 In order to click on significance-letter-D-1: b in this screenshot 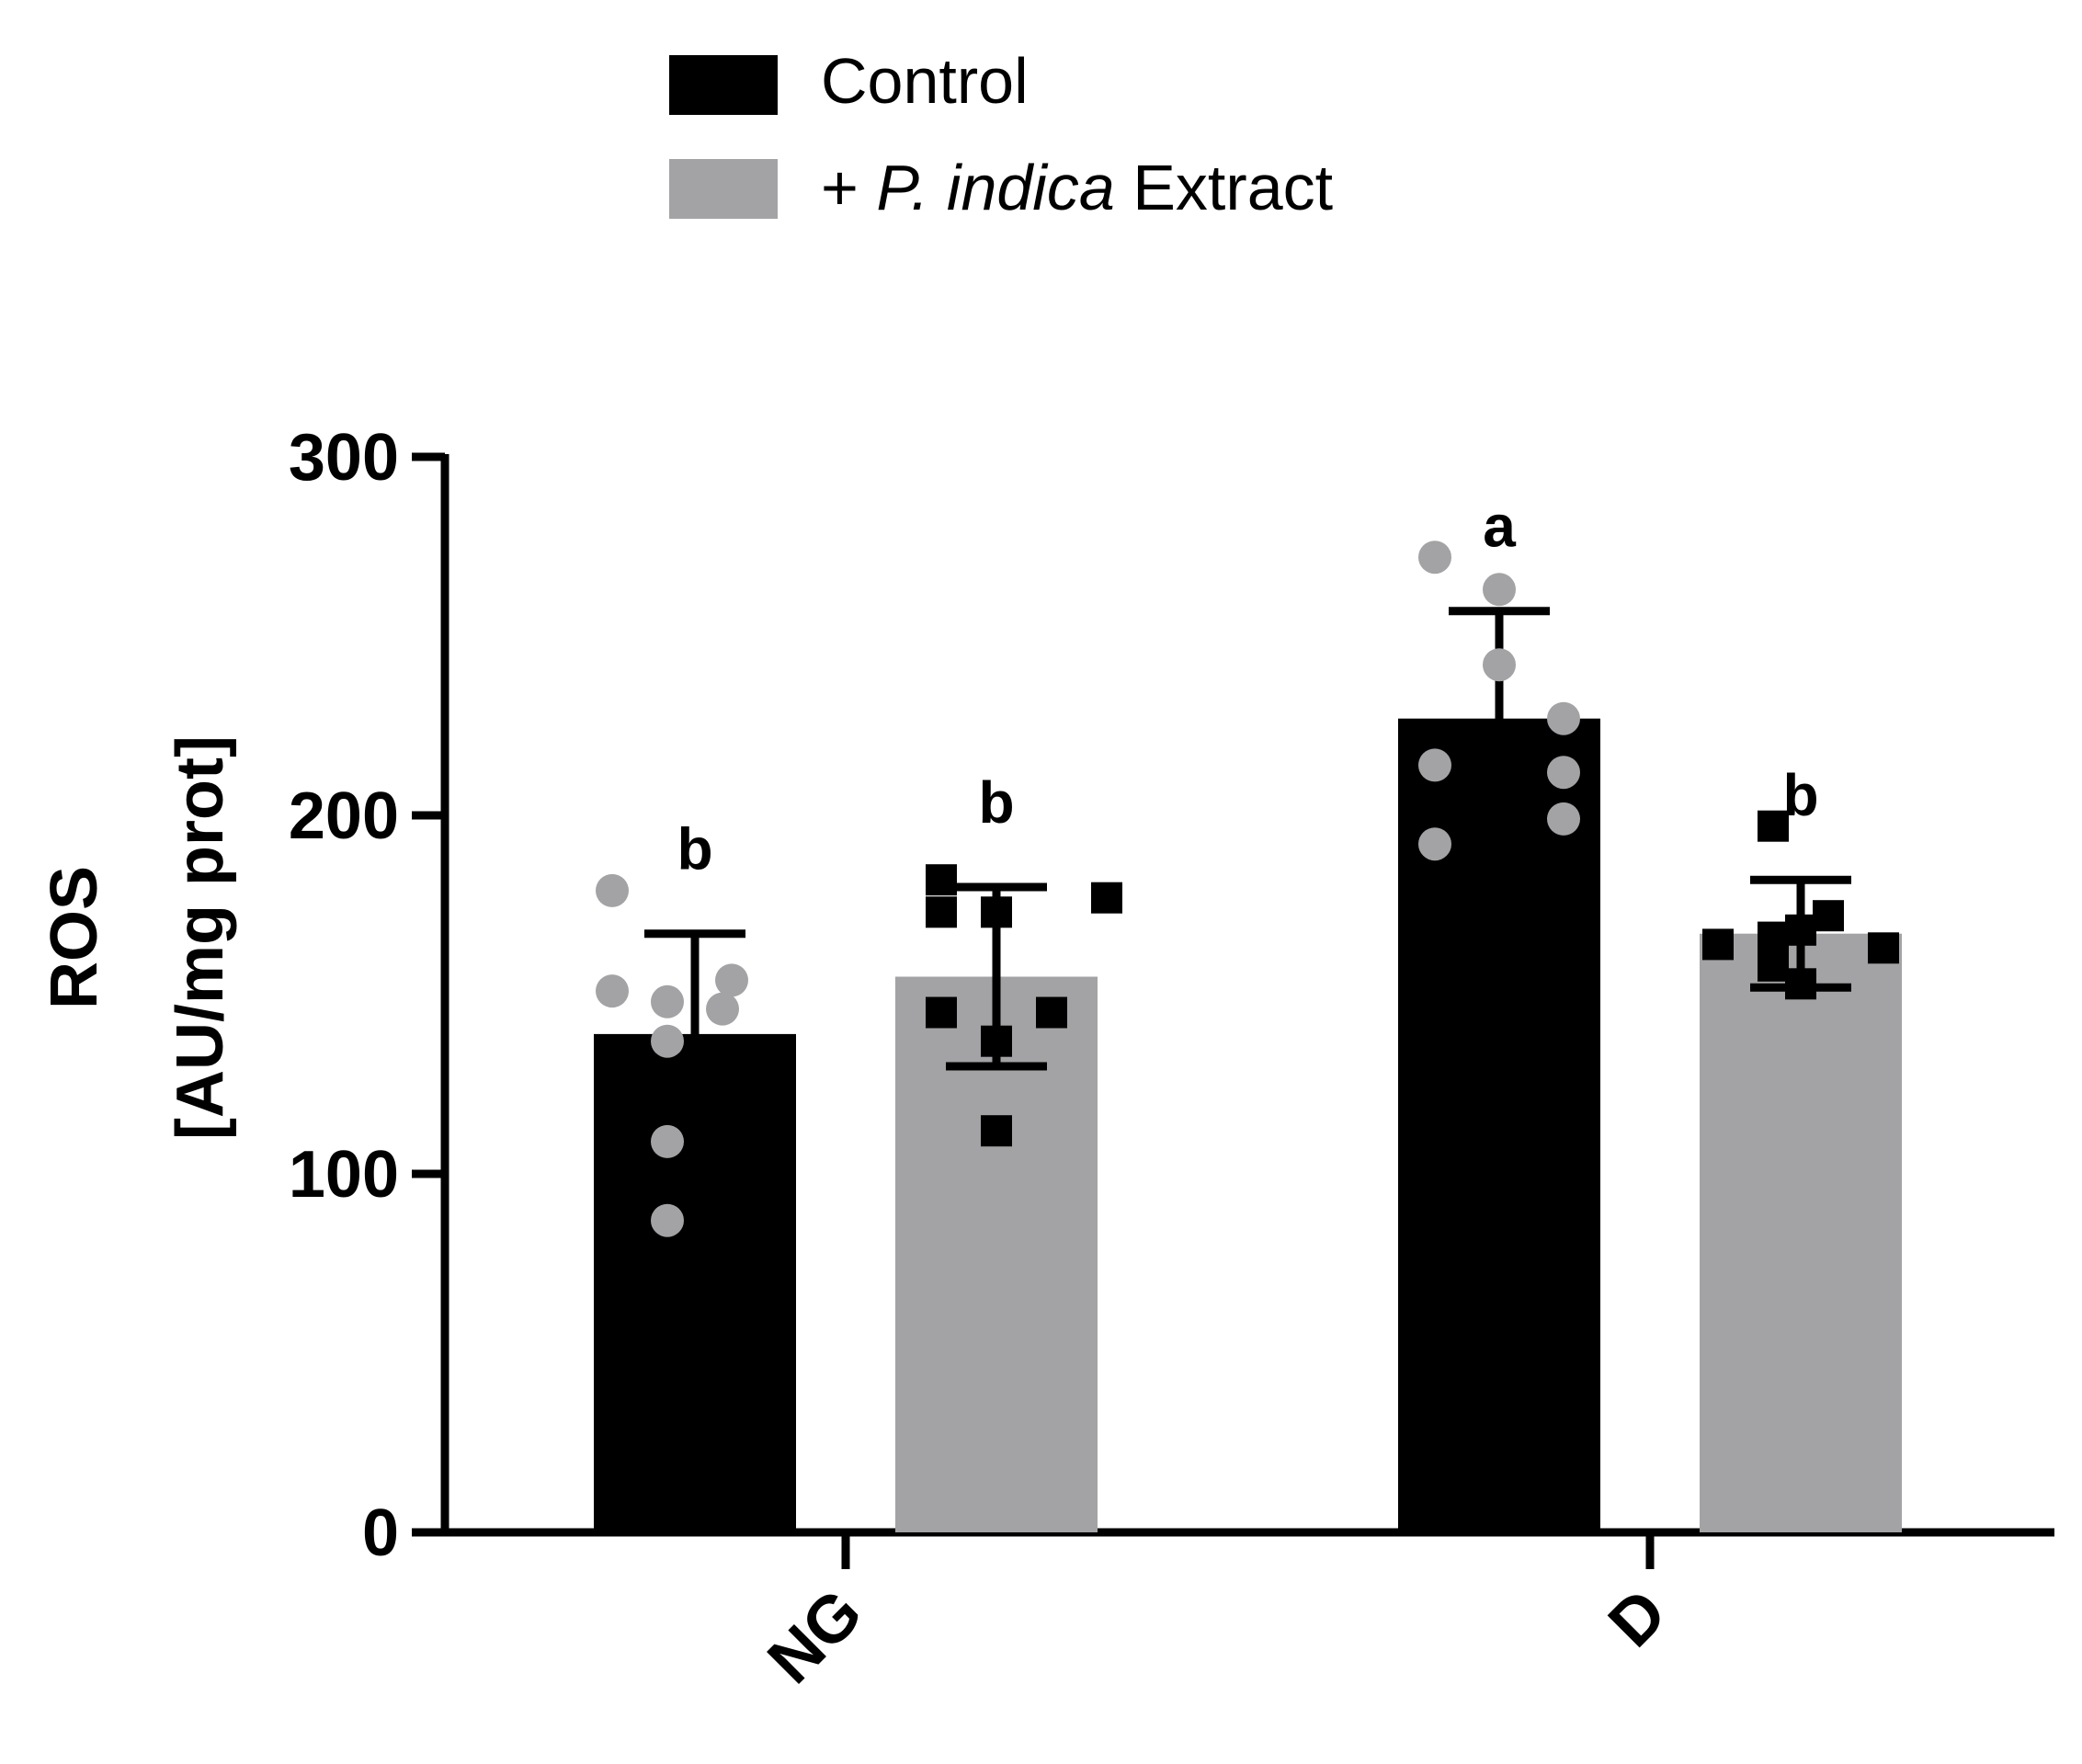, I will do `click(1800, 795)`.